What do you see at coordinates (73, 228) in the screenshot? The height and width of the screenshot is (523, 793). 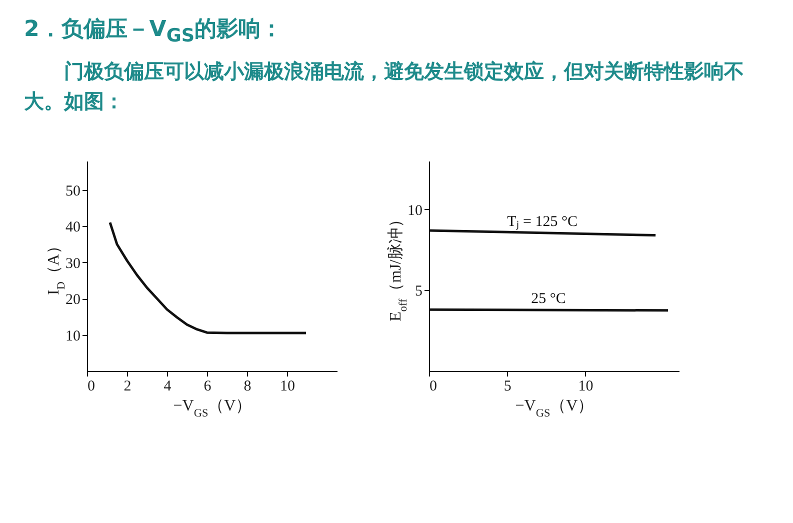 I see `y-tick-label: 40` at bounding box center [73, 228].